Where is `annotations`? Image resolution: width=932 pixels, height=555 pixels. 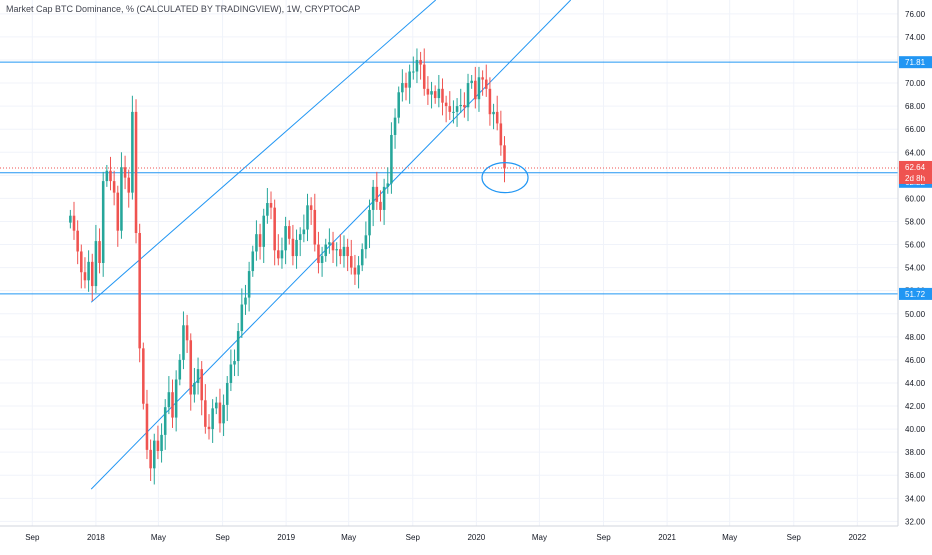 annotations is located at coordinates (505, 178).